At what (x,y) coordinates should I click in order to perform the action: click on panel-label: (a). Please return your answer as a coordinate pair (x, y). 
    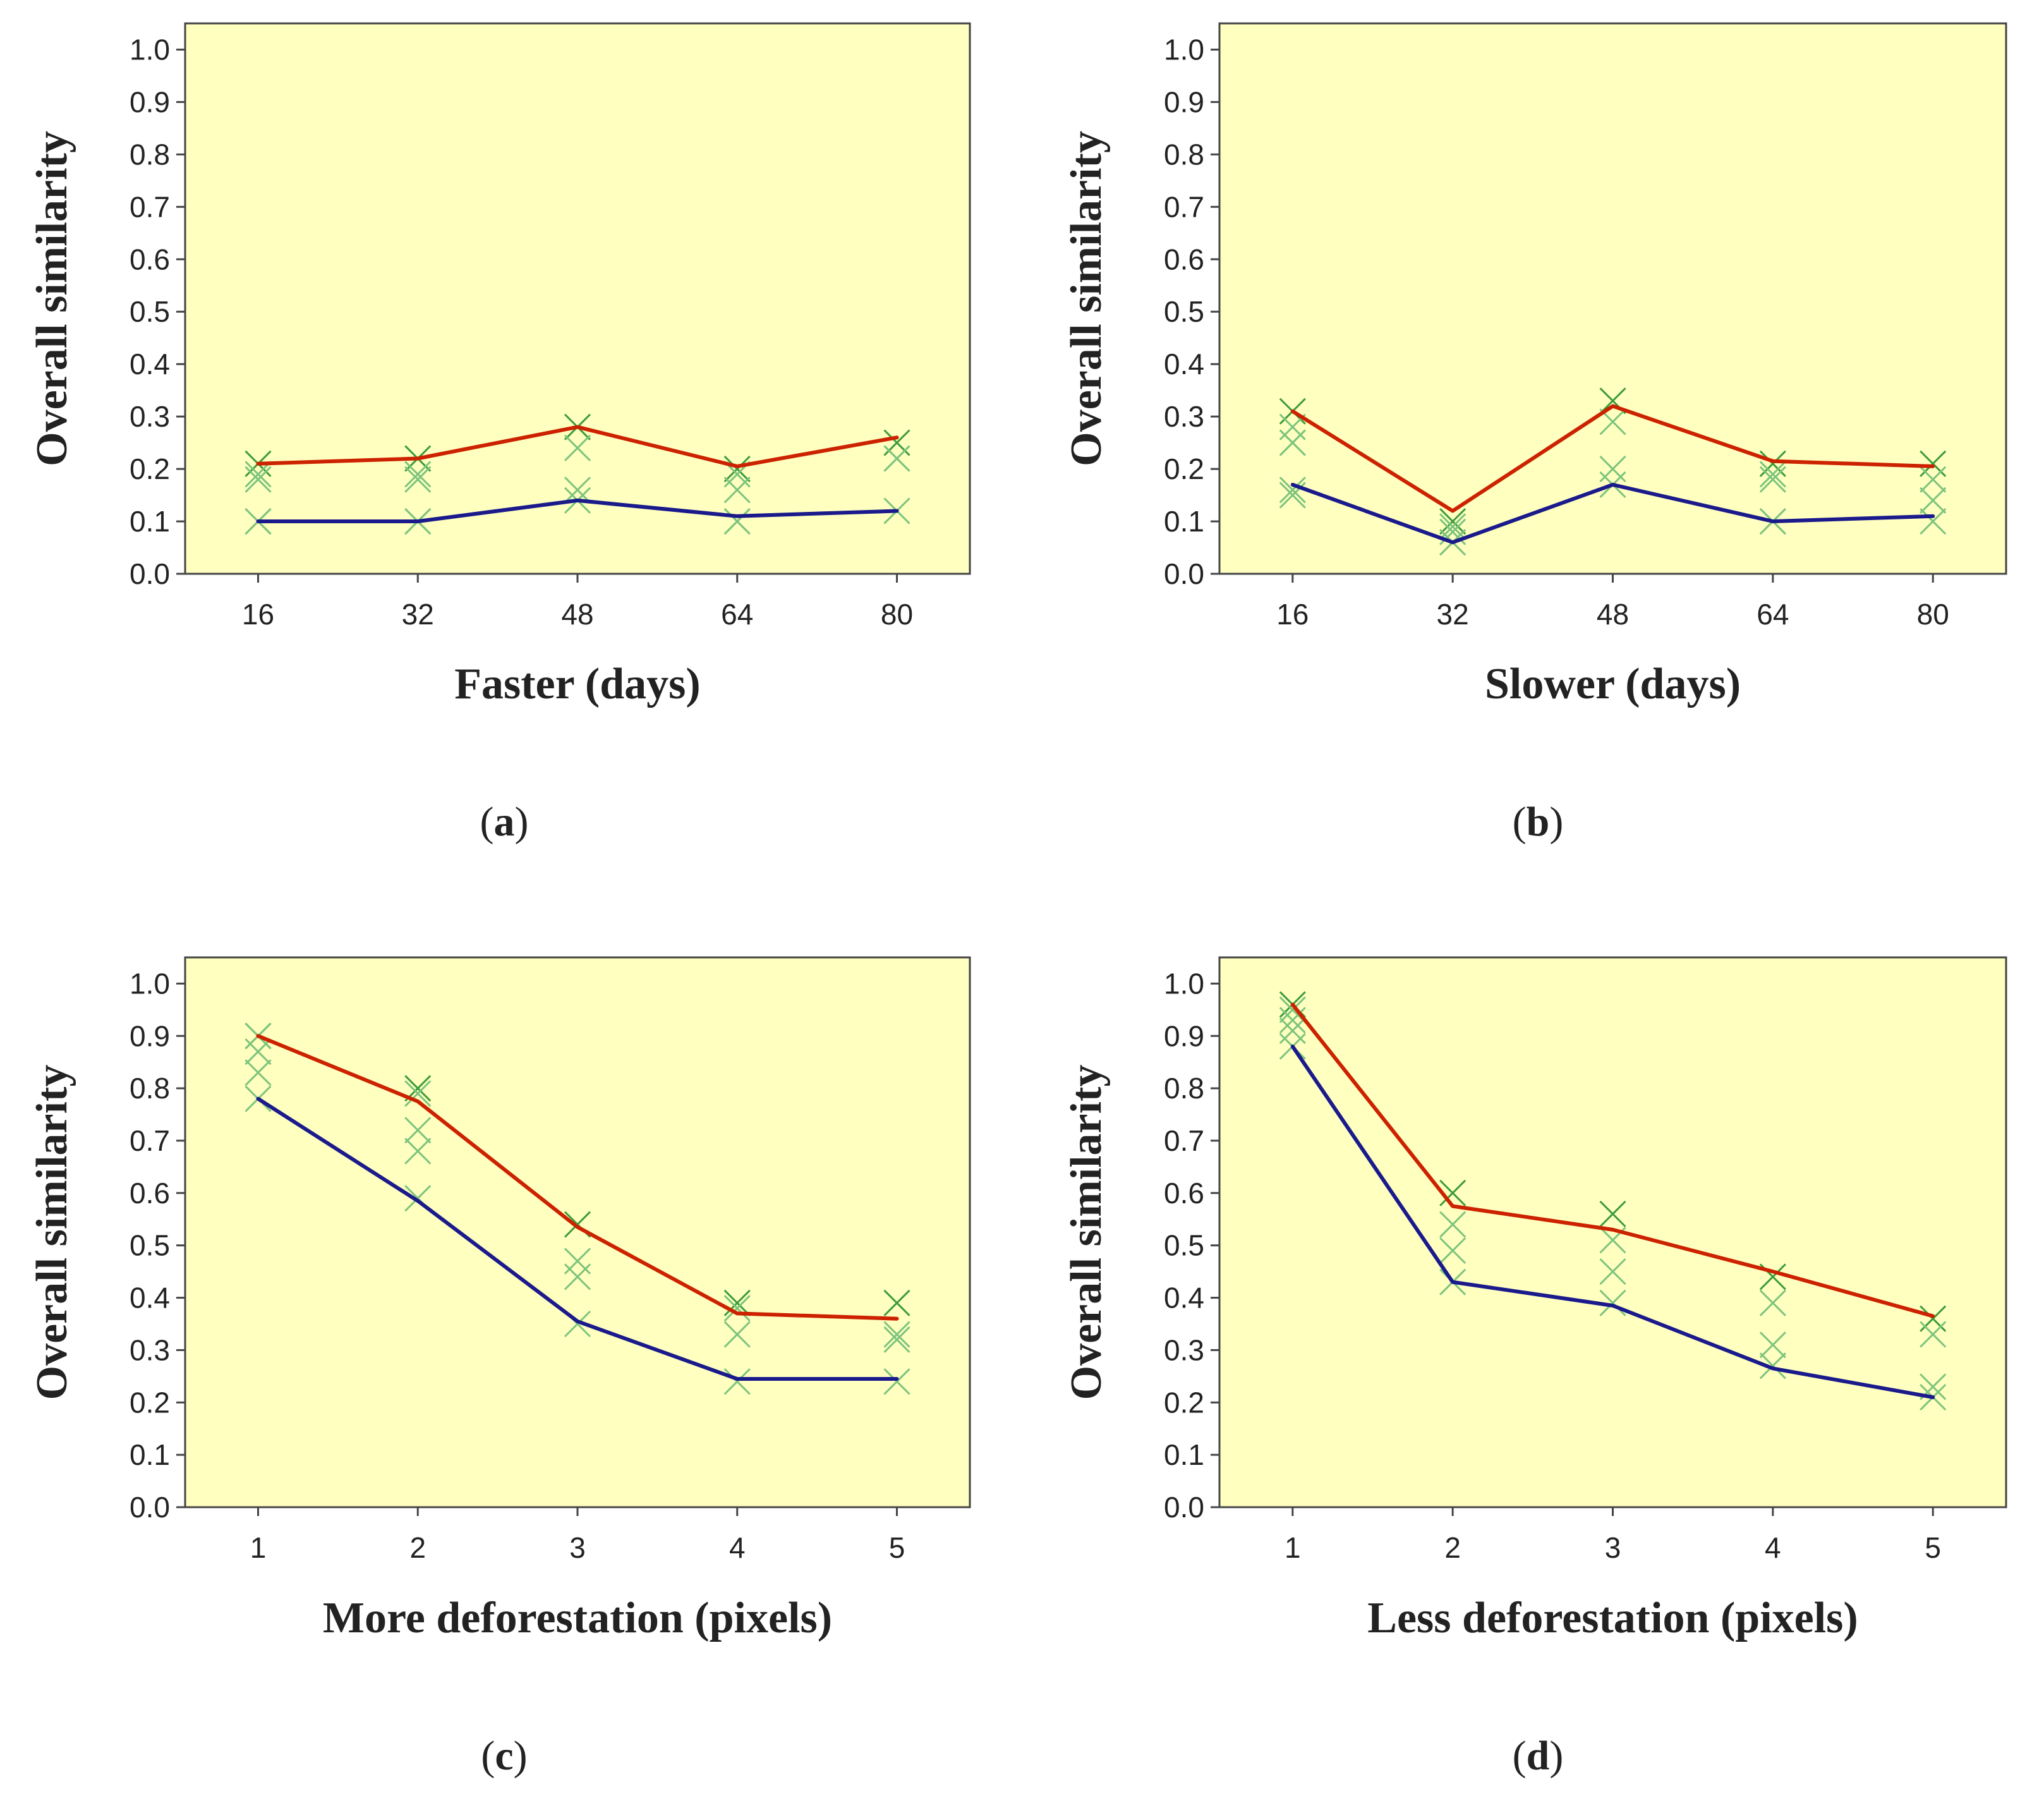
    Looking at the image, I should click on (504, 822).